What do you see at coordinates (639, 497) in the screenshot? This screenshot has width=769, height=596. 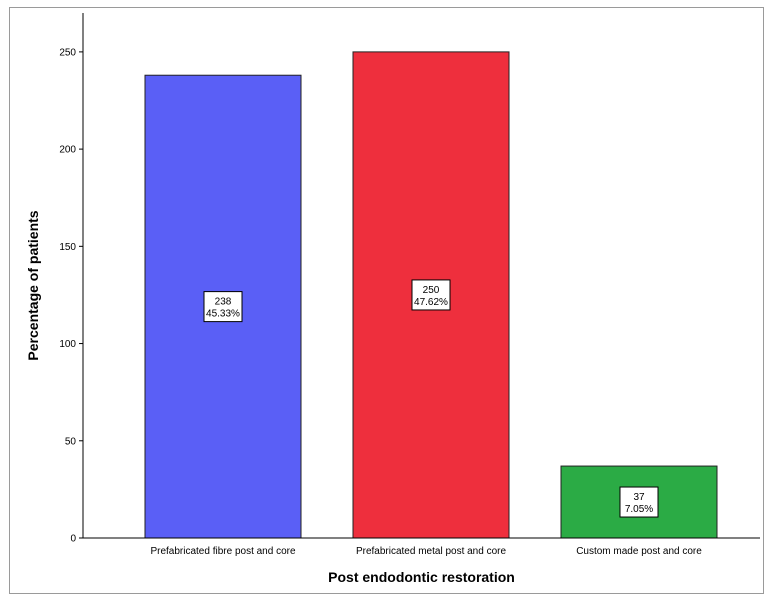 I see `data-label-count: 37` at bounding box center [639, 497].